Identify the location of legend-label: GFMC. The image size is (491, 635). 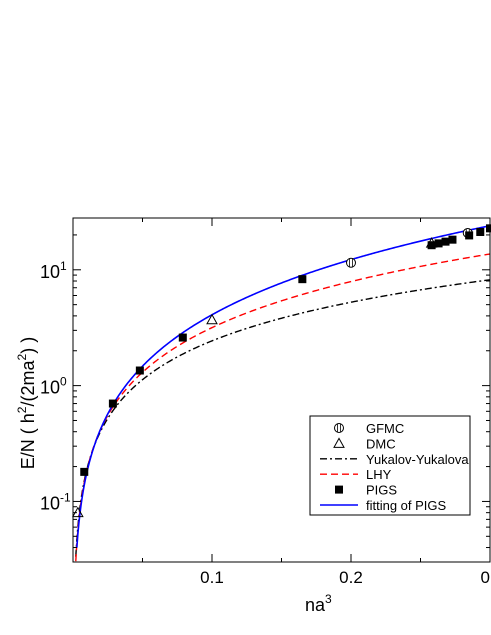
(385, 428).